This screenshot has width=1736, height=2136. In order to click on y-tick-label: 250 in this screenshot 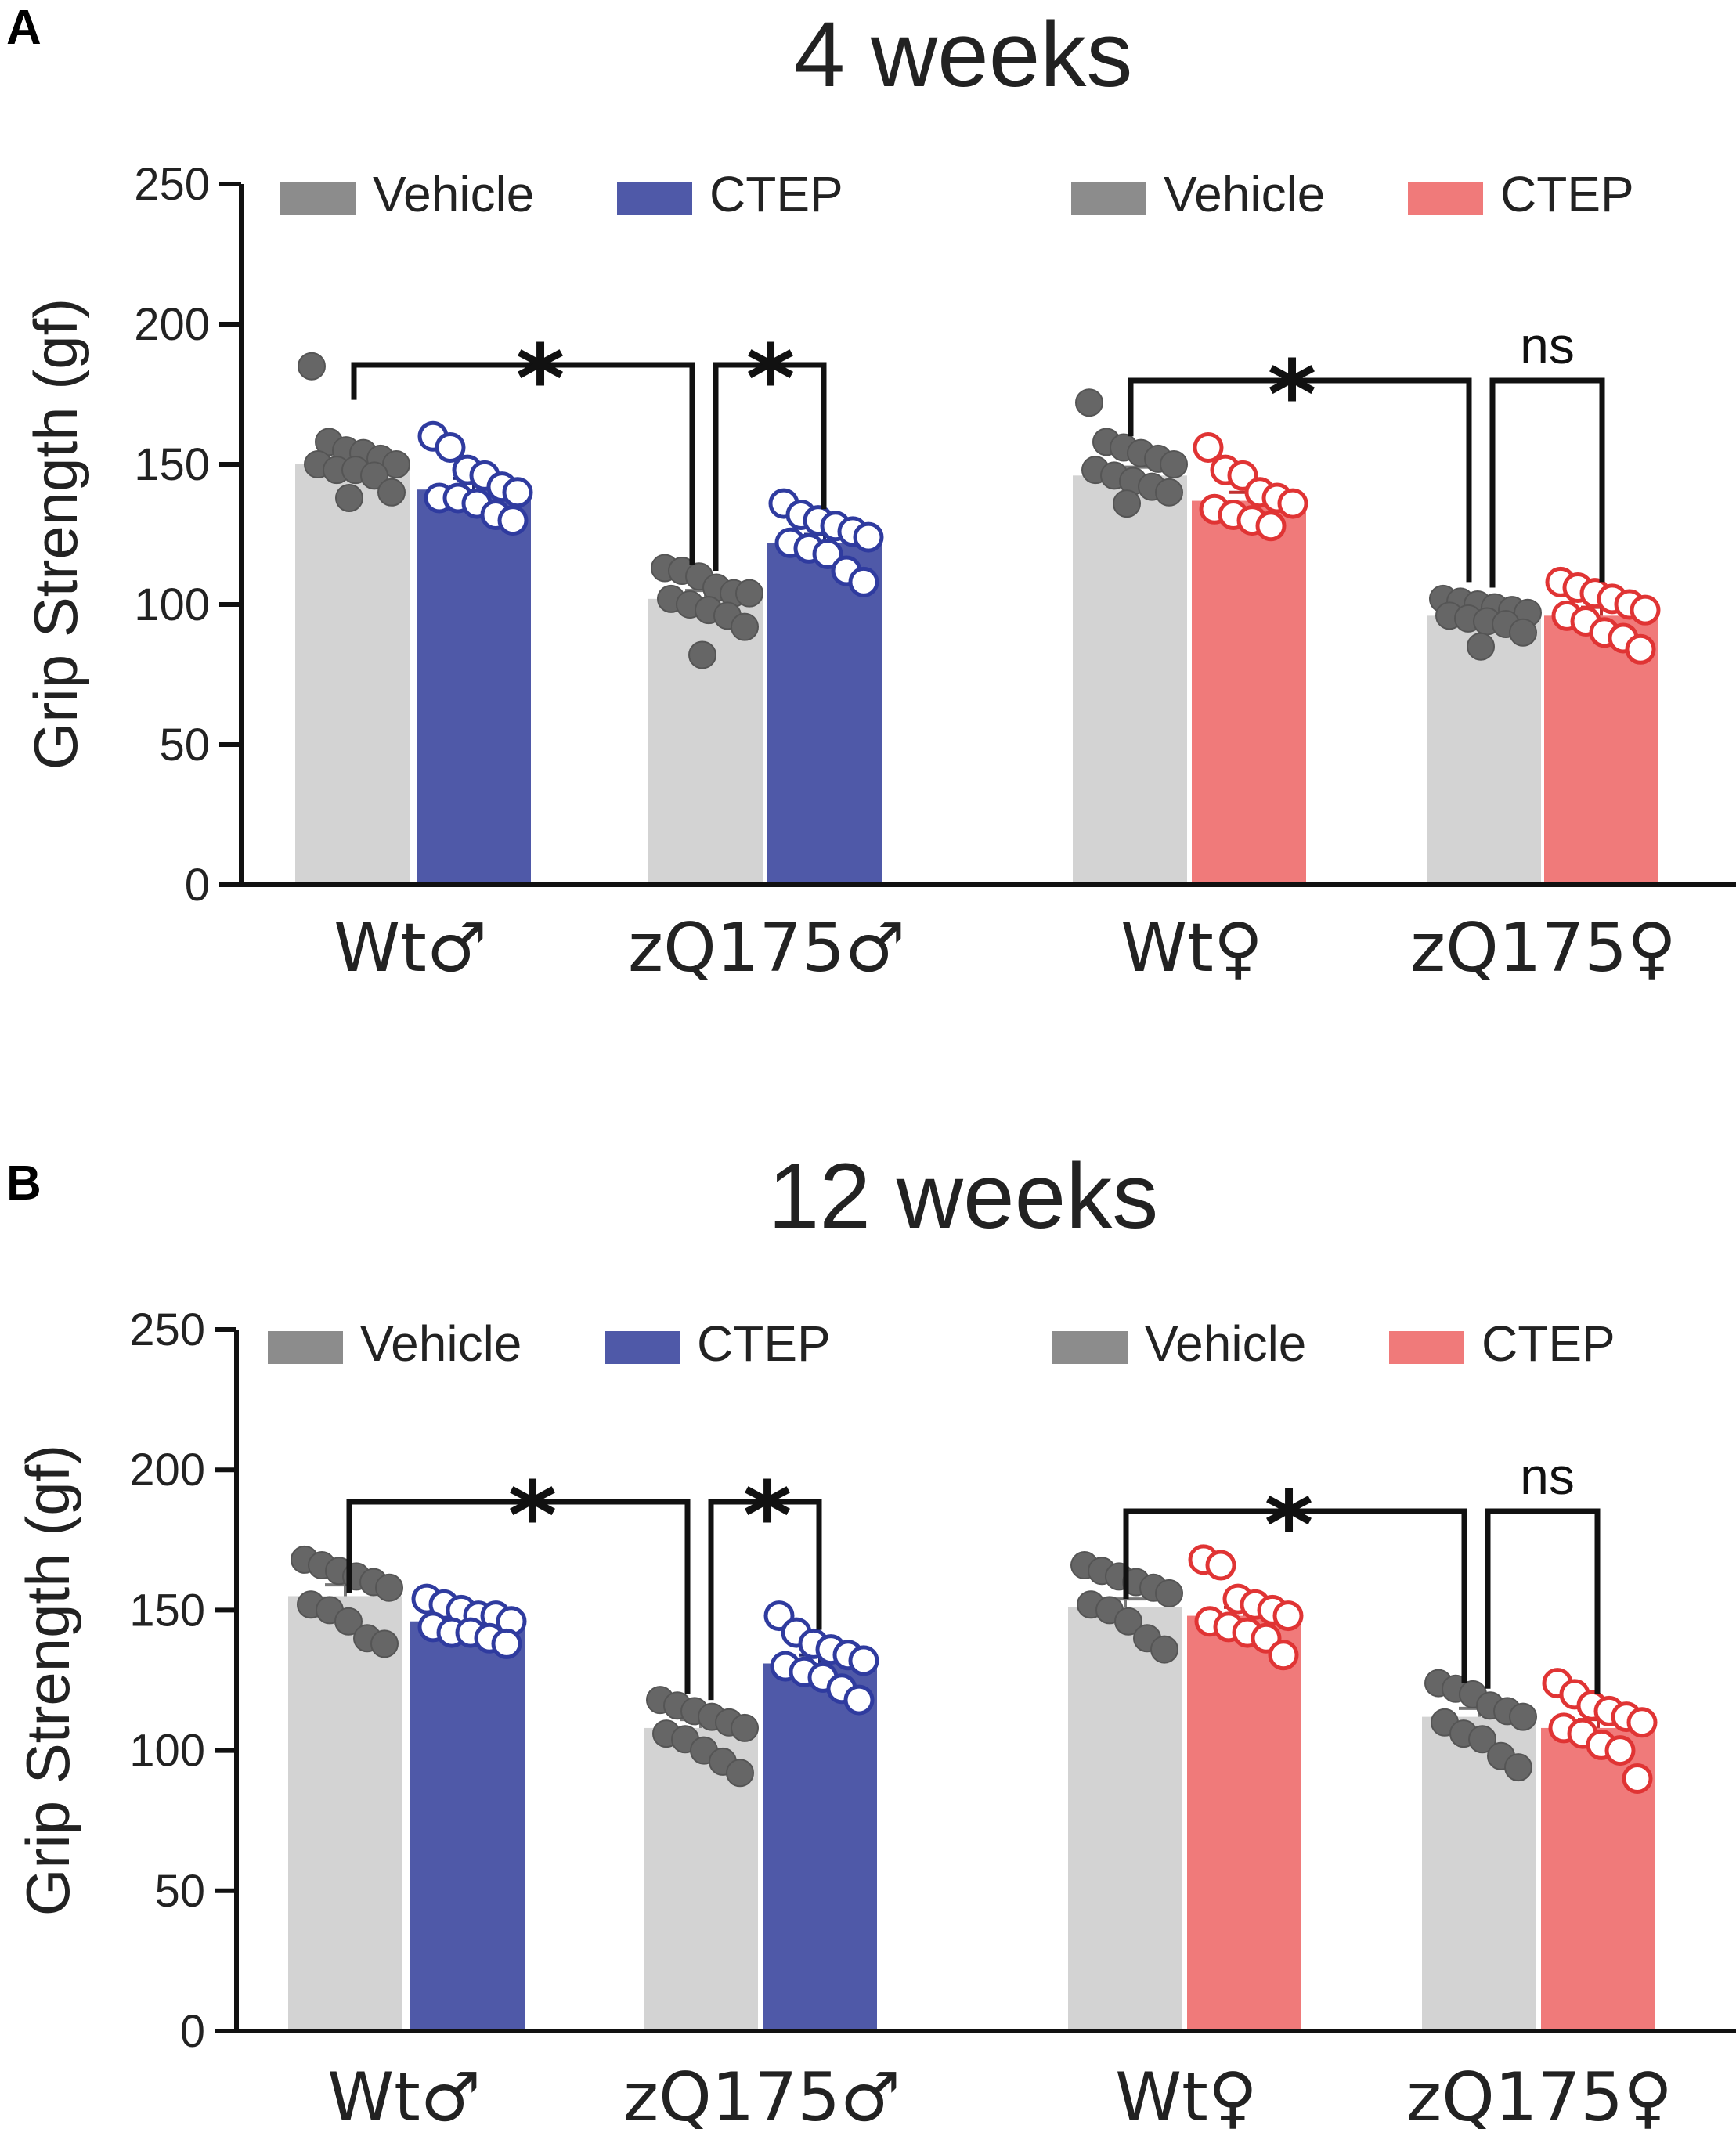, I will do `click(167, 1329)`.